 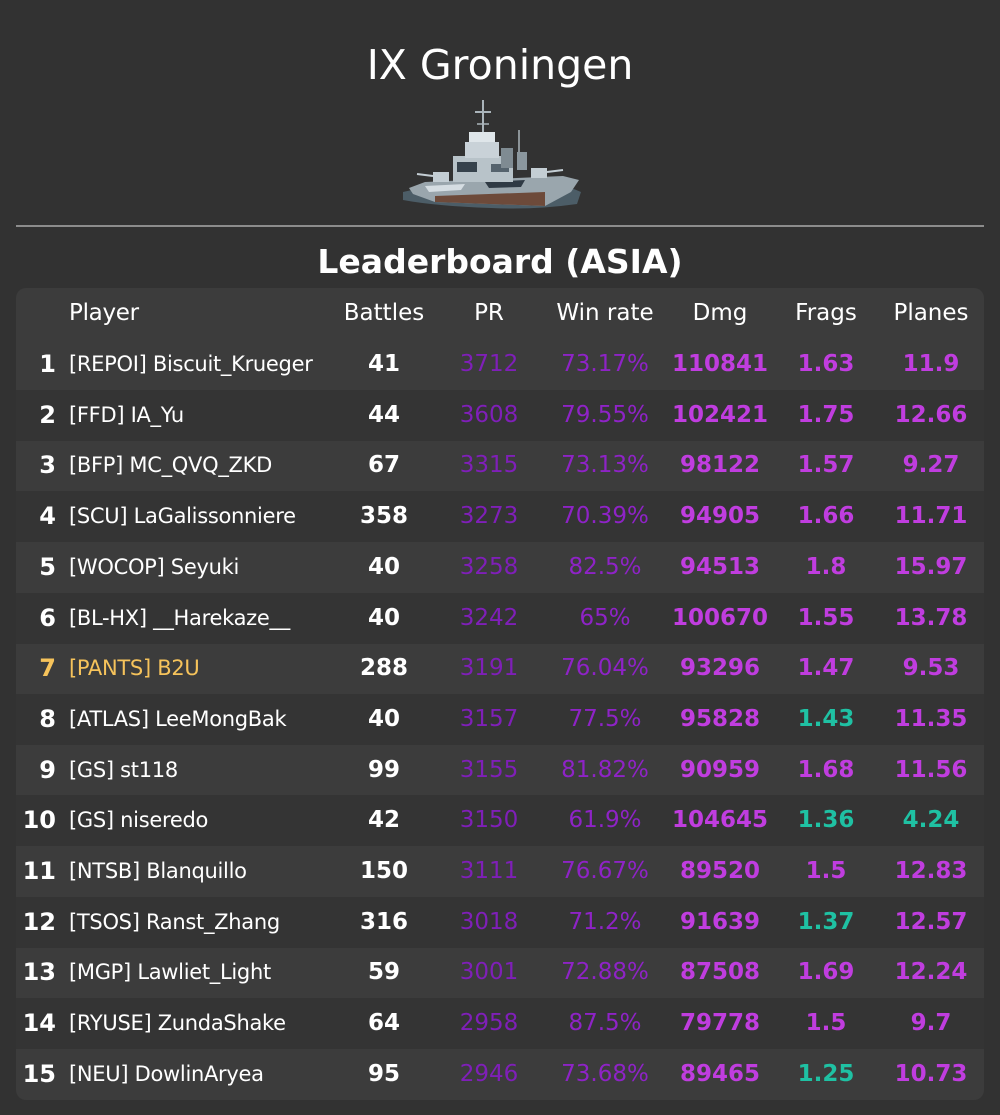 What do you see at coordinates (605, 414) in the screenshot?
I see `winrate-cell: 79.55%` at bounding box center [605, 414].